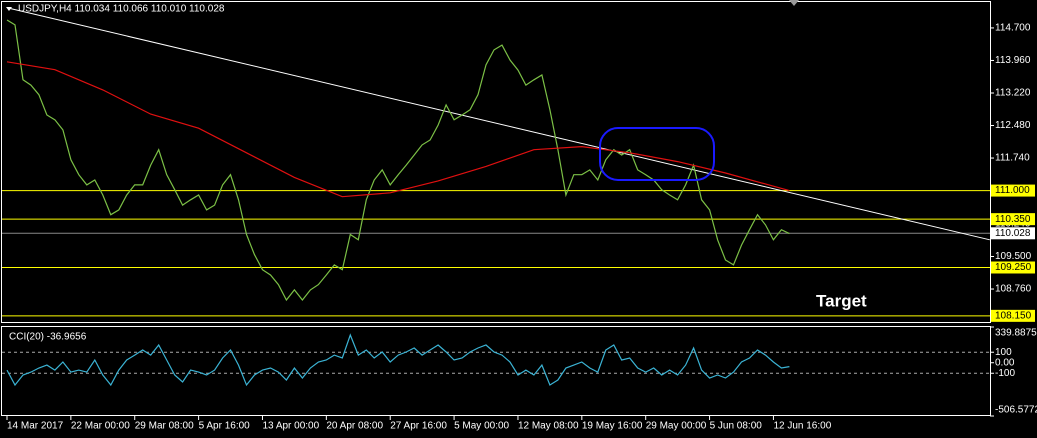  What do you see at coordinates (1013, 60) in the screenshot?
I see `y-tick-label: 113.960` at bounding box center [1013, 60].